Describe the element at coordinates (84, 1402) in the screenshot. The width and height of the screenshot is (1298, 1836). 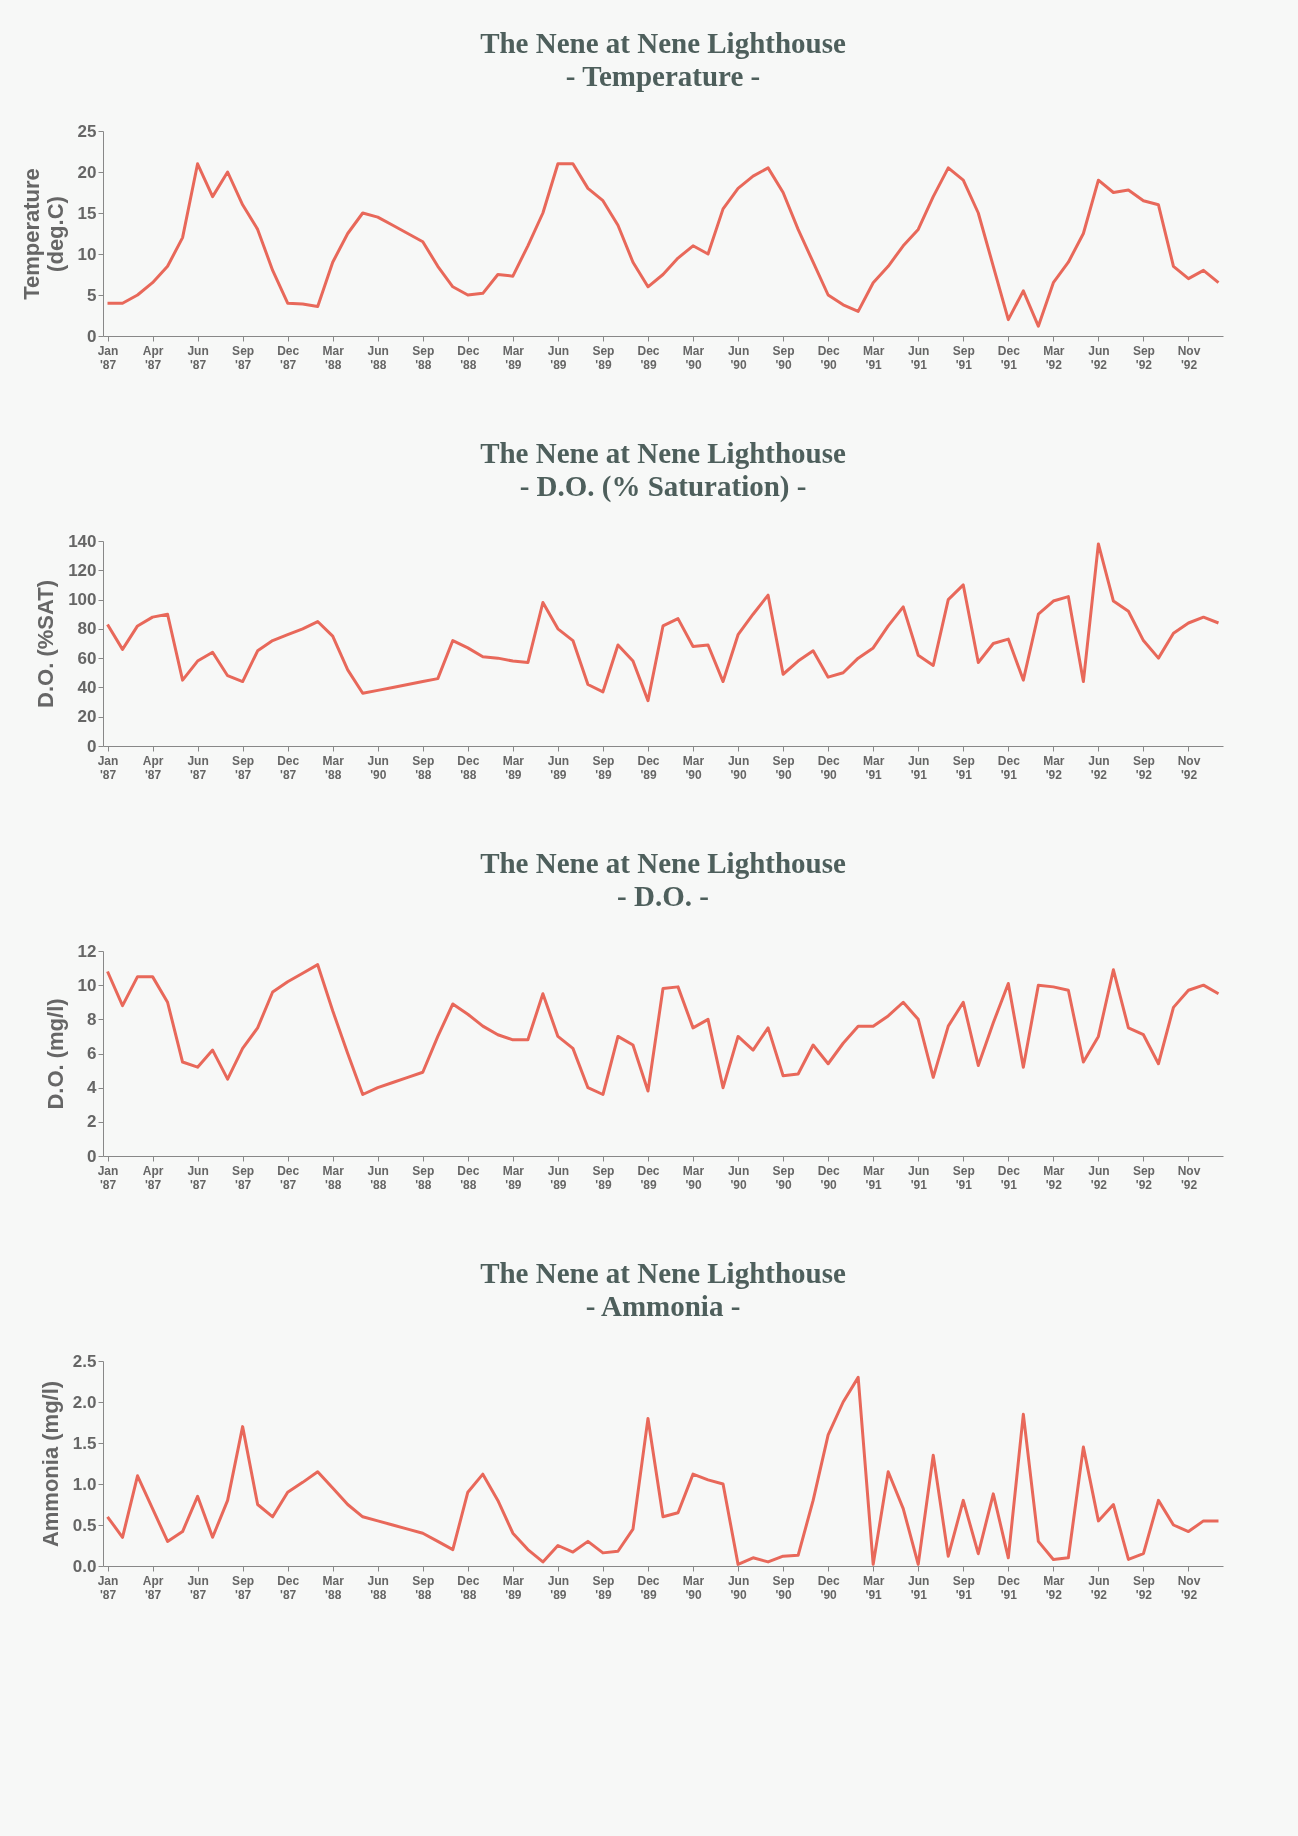
I see `y-tick-label: 2.0` at that location.